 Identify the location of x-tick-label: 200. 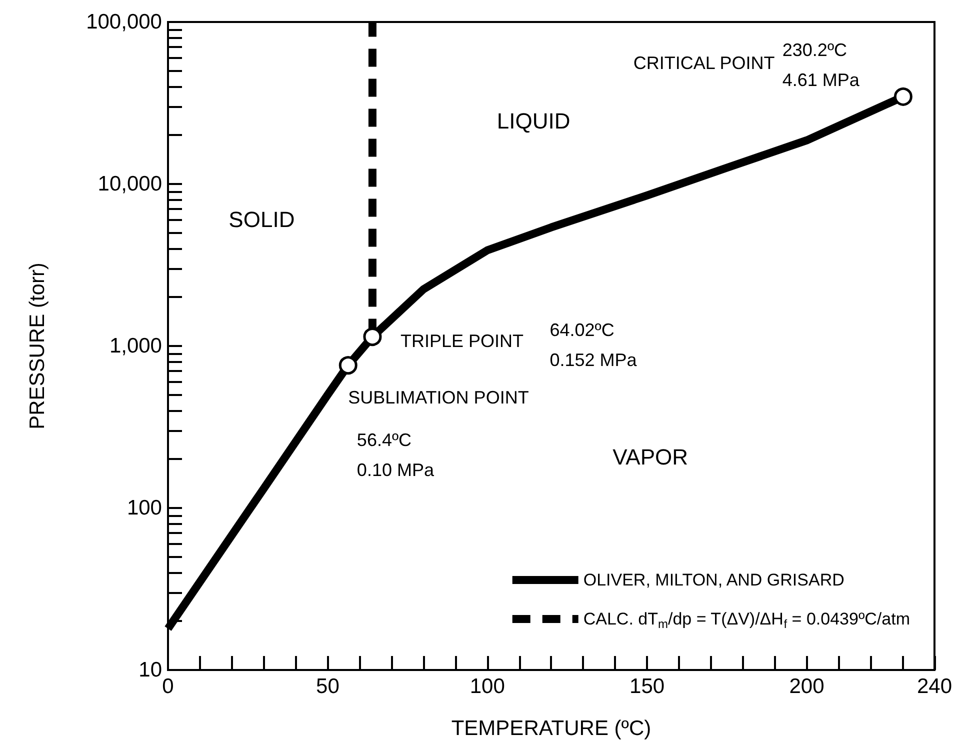
(806, 686).